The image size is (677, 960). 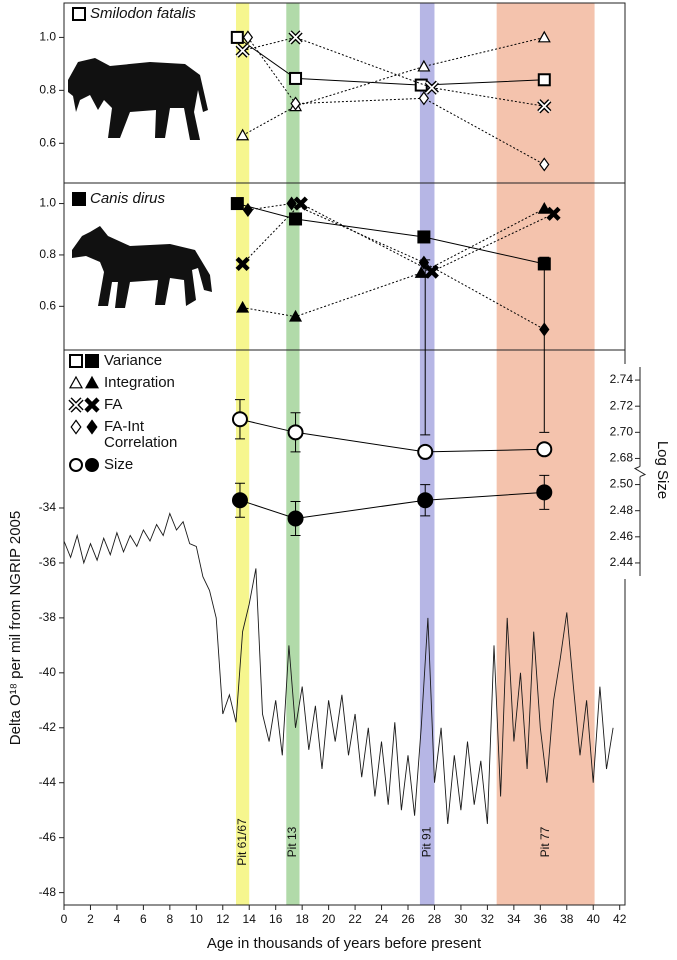 I want to click on x-tick-label: 42, so click(x=620, y=919).